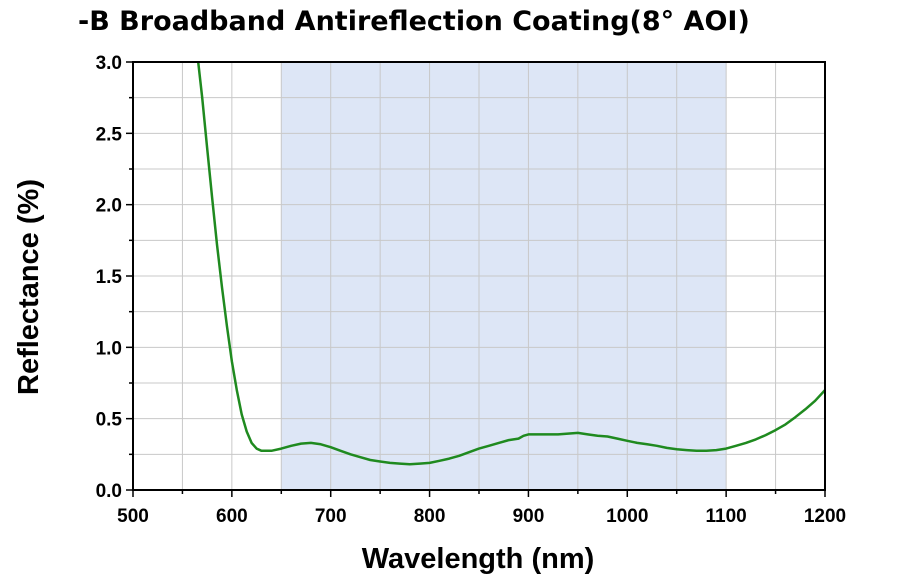  Describe the element at coordinates (133, 516) in the screenshot. I see `x-tick-label: 500` at that location.